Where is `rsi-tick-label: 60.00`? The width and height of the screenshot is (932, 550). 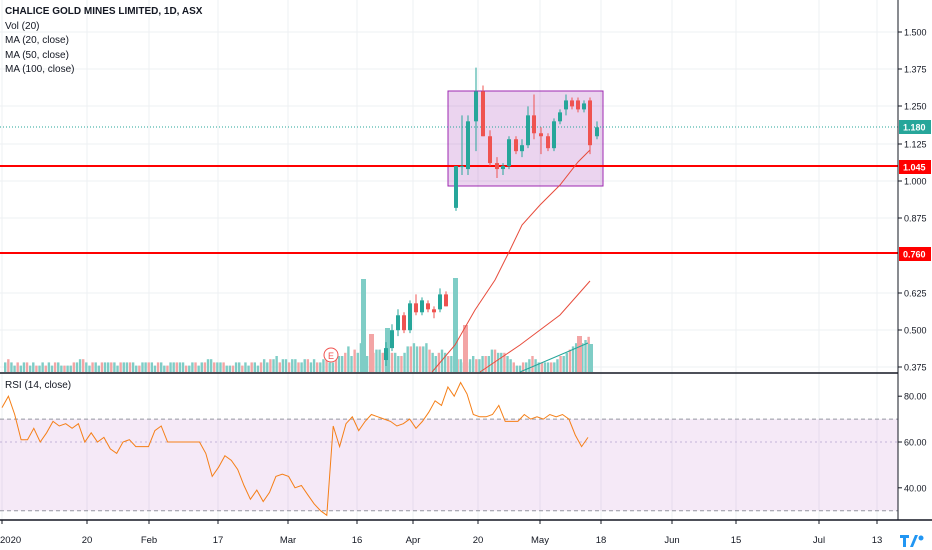 rsi-tick-label: 60.00 is located at coordinates (915, 443).